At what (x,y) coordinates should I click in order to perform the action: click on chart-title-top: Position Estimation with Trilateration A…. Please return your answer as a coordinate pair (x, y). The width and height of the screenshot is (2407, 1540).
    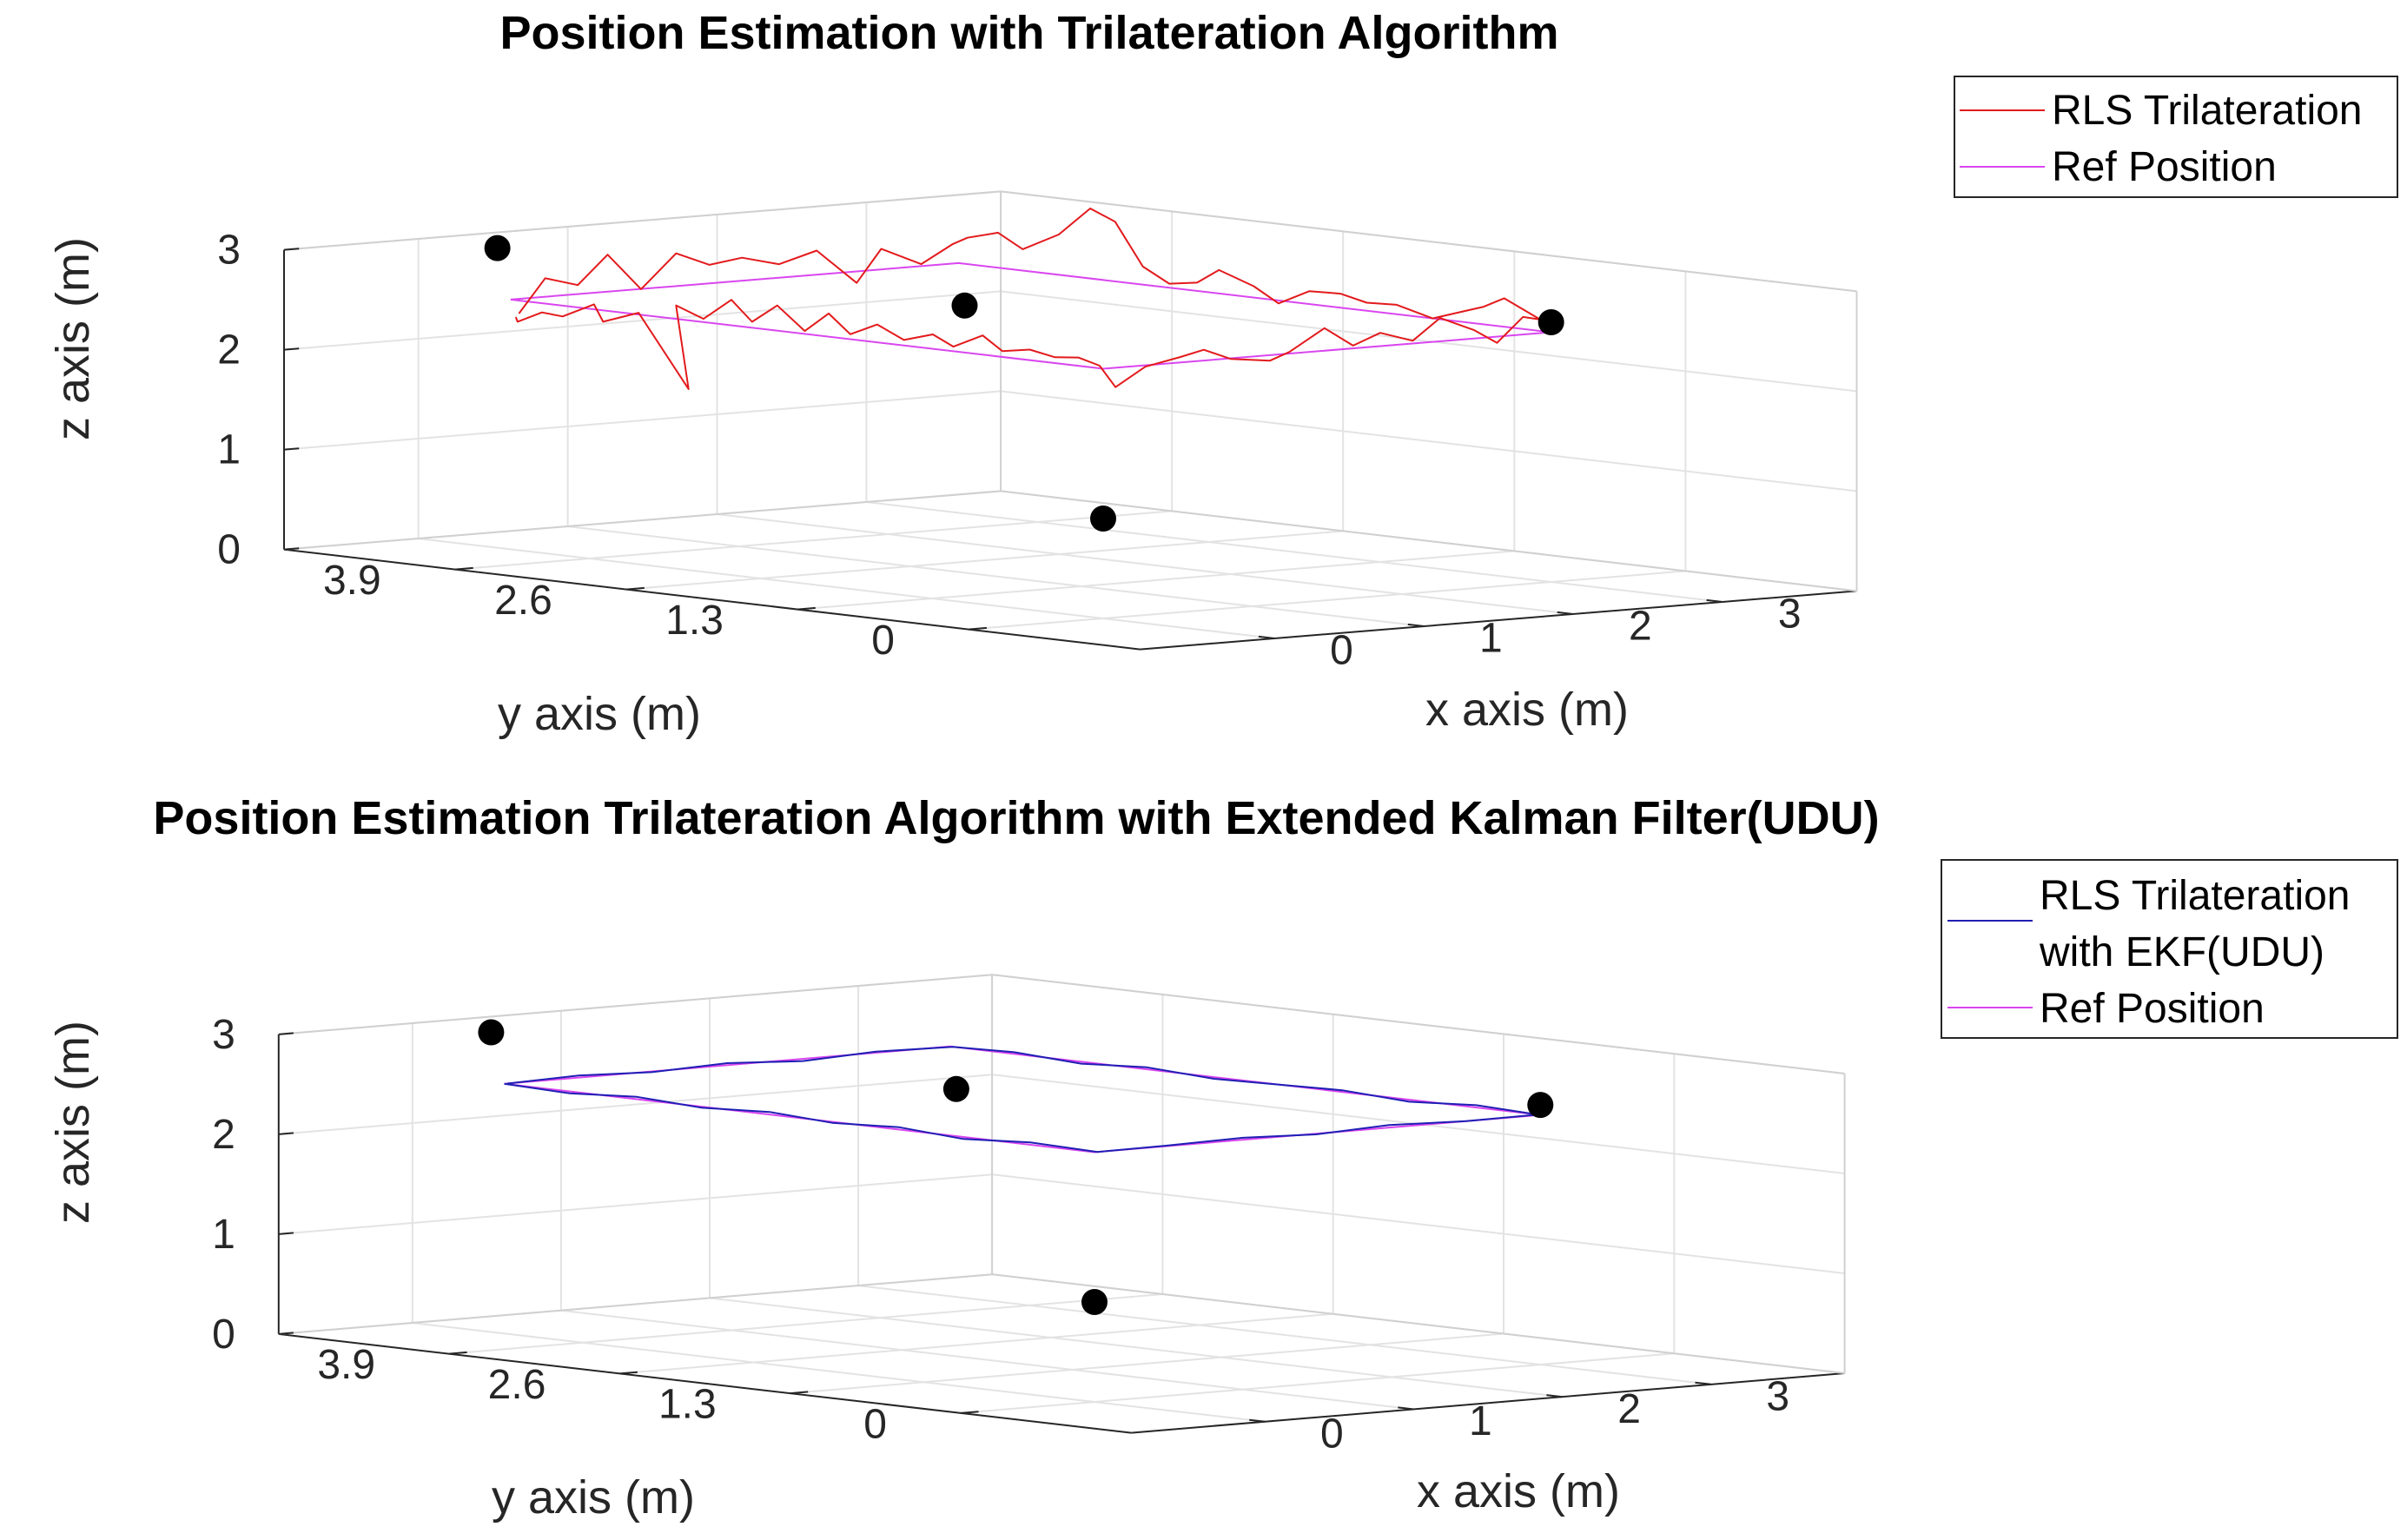
    Looking at the image, I should click on (1028, 33).